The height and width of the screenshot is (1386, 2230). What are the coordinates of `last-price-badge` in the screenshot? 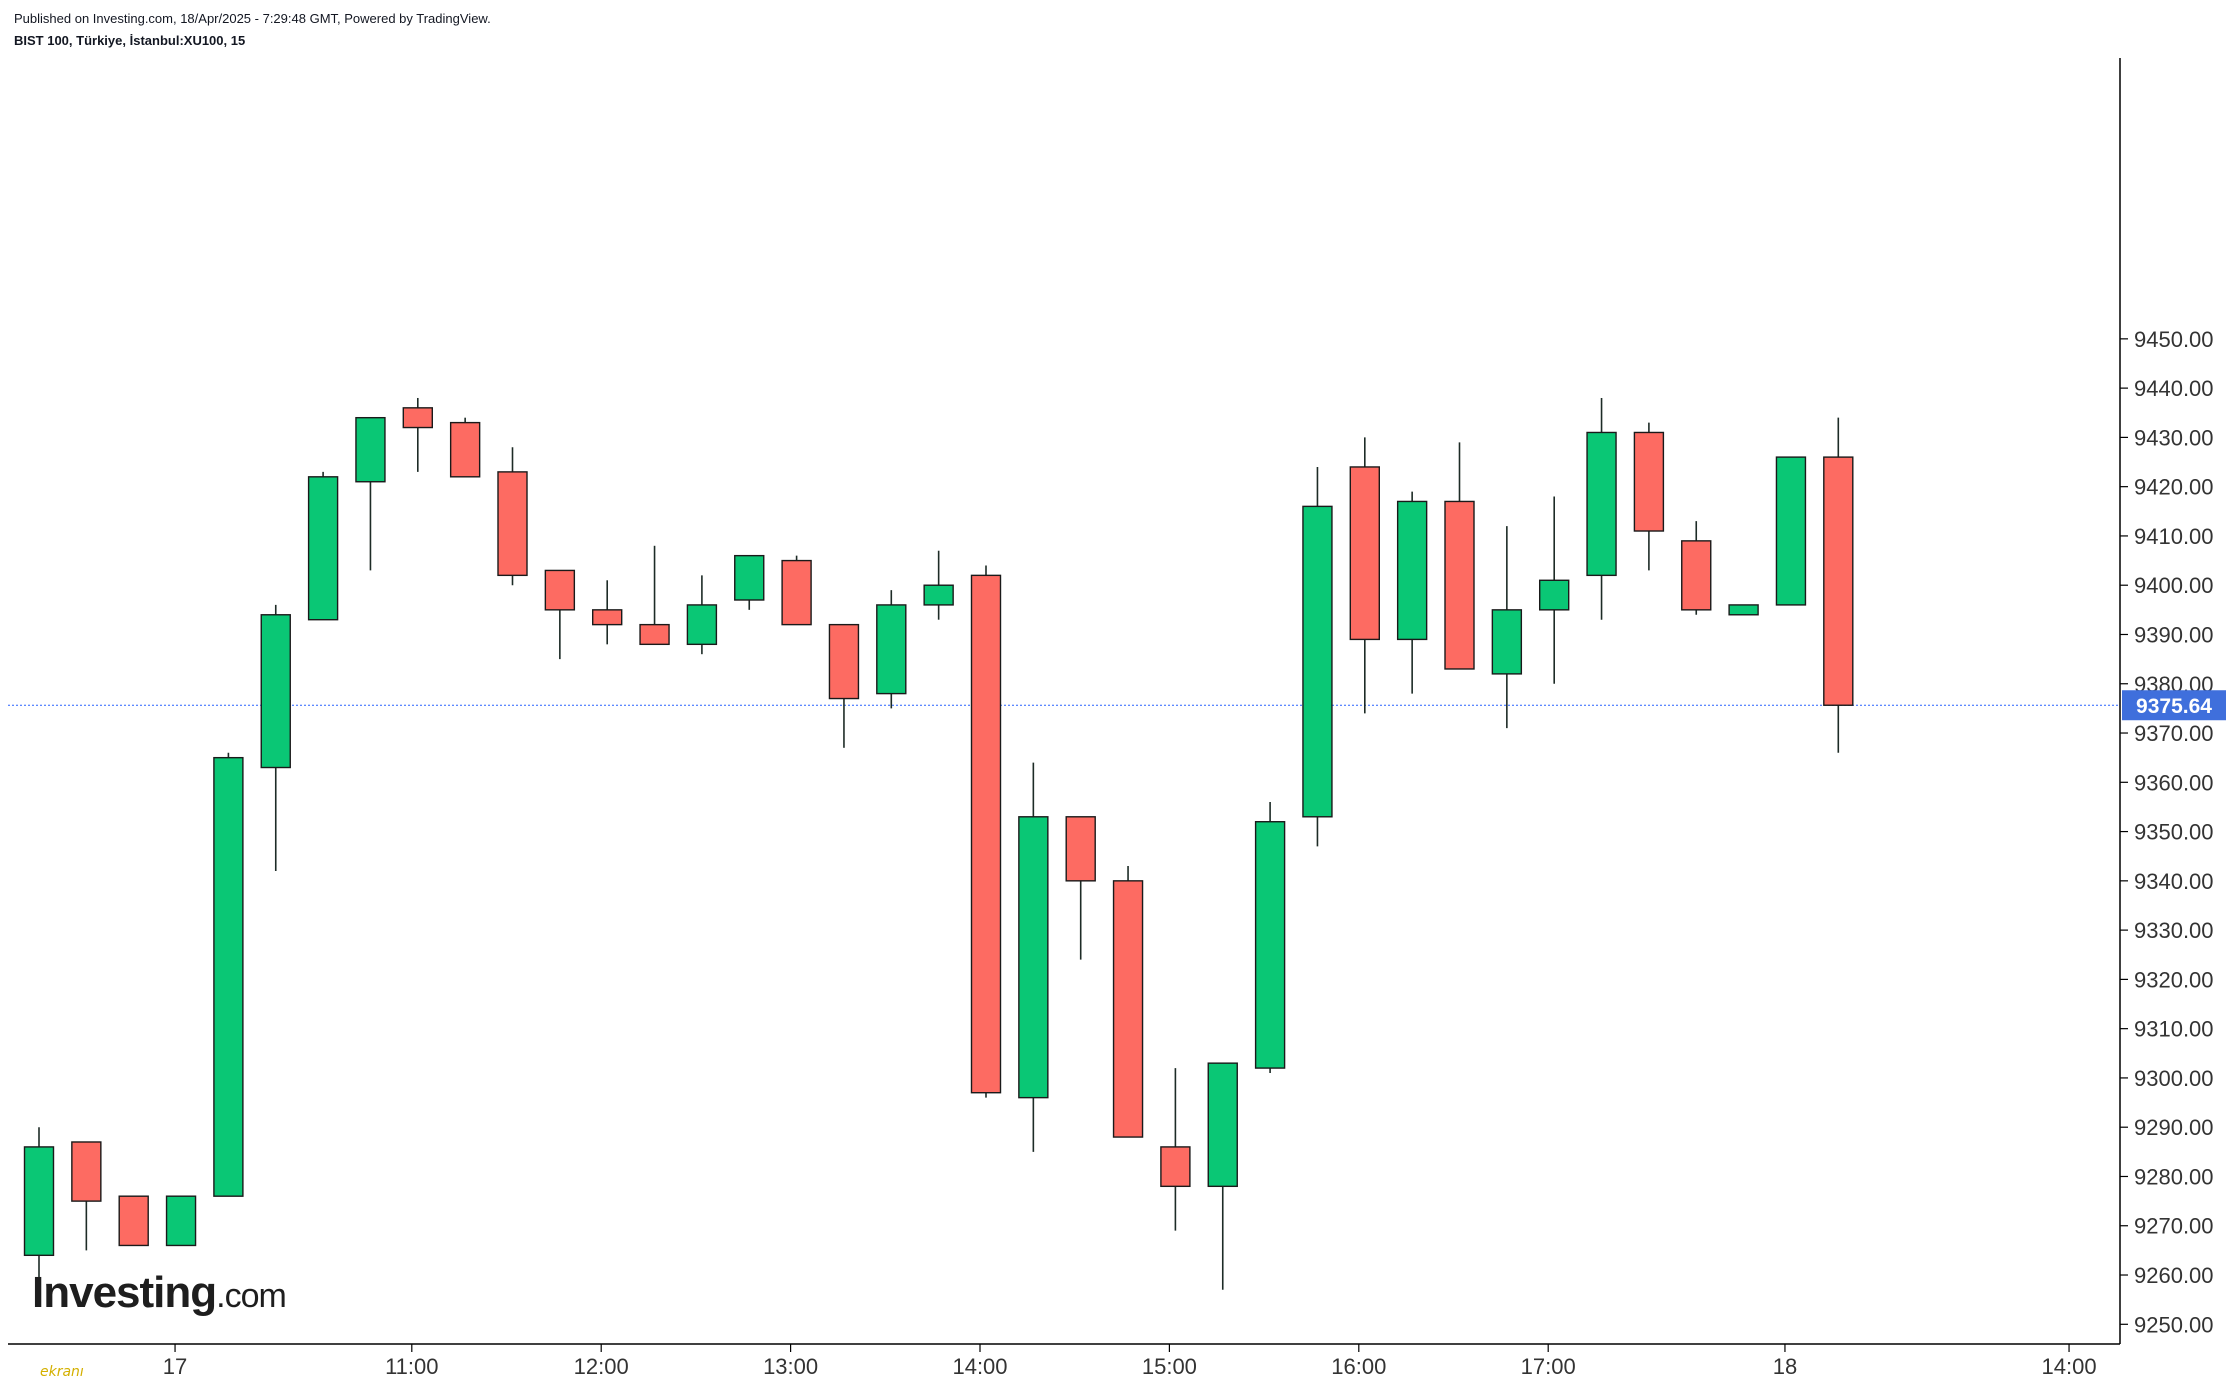 It's located at (2174, 705).